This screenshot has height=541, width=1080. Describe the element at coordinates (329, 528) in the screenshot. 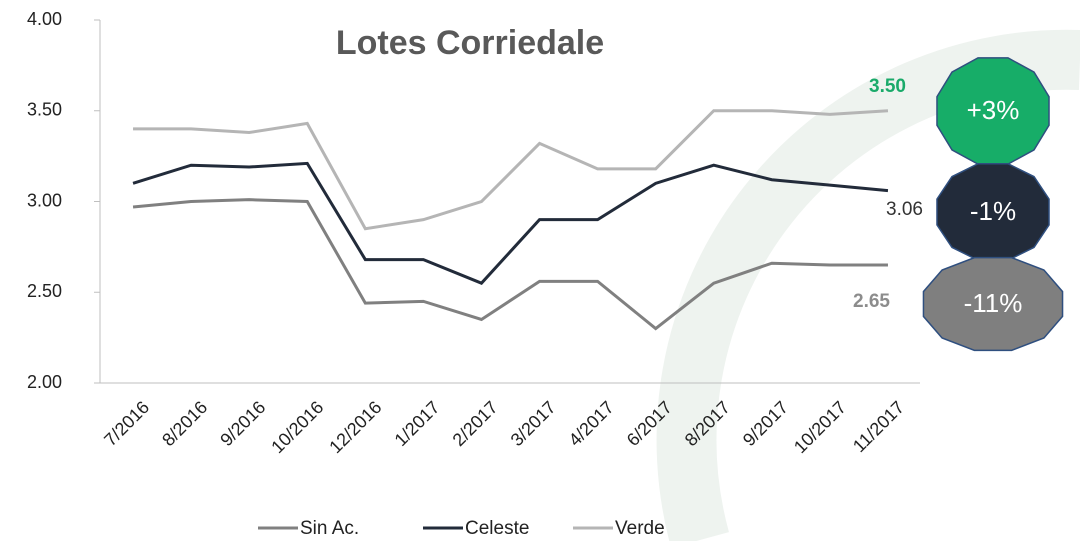

I see `legend-label: Sin Ac.` at that location.